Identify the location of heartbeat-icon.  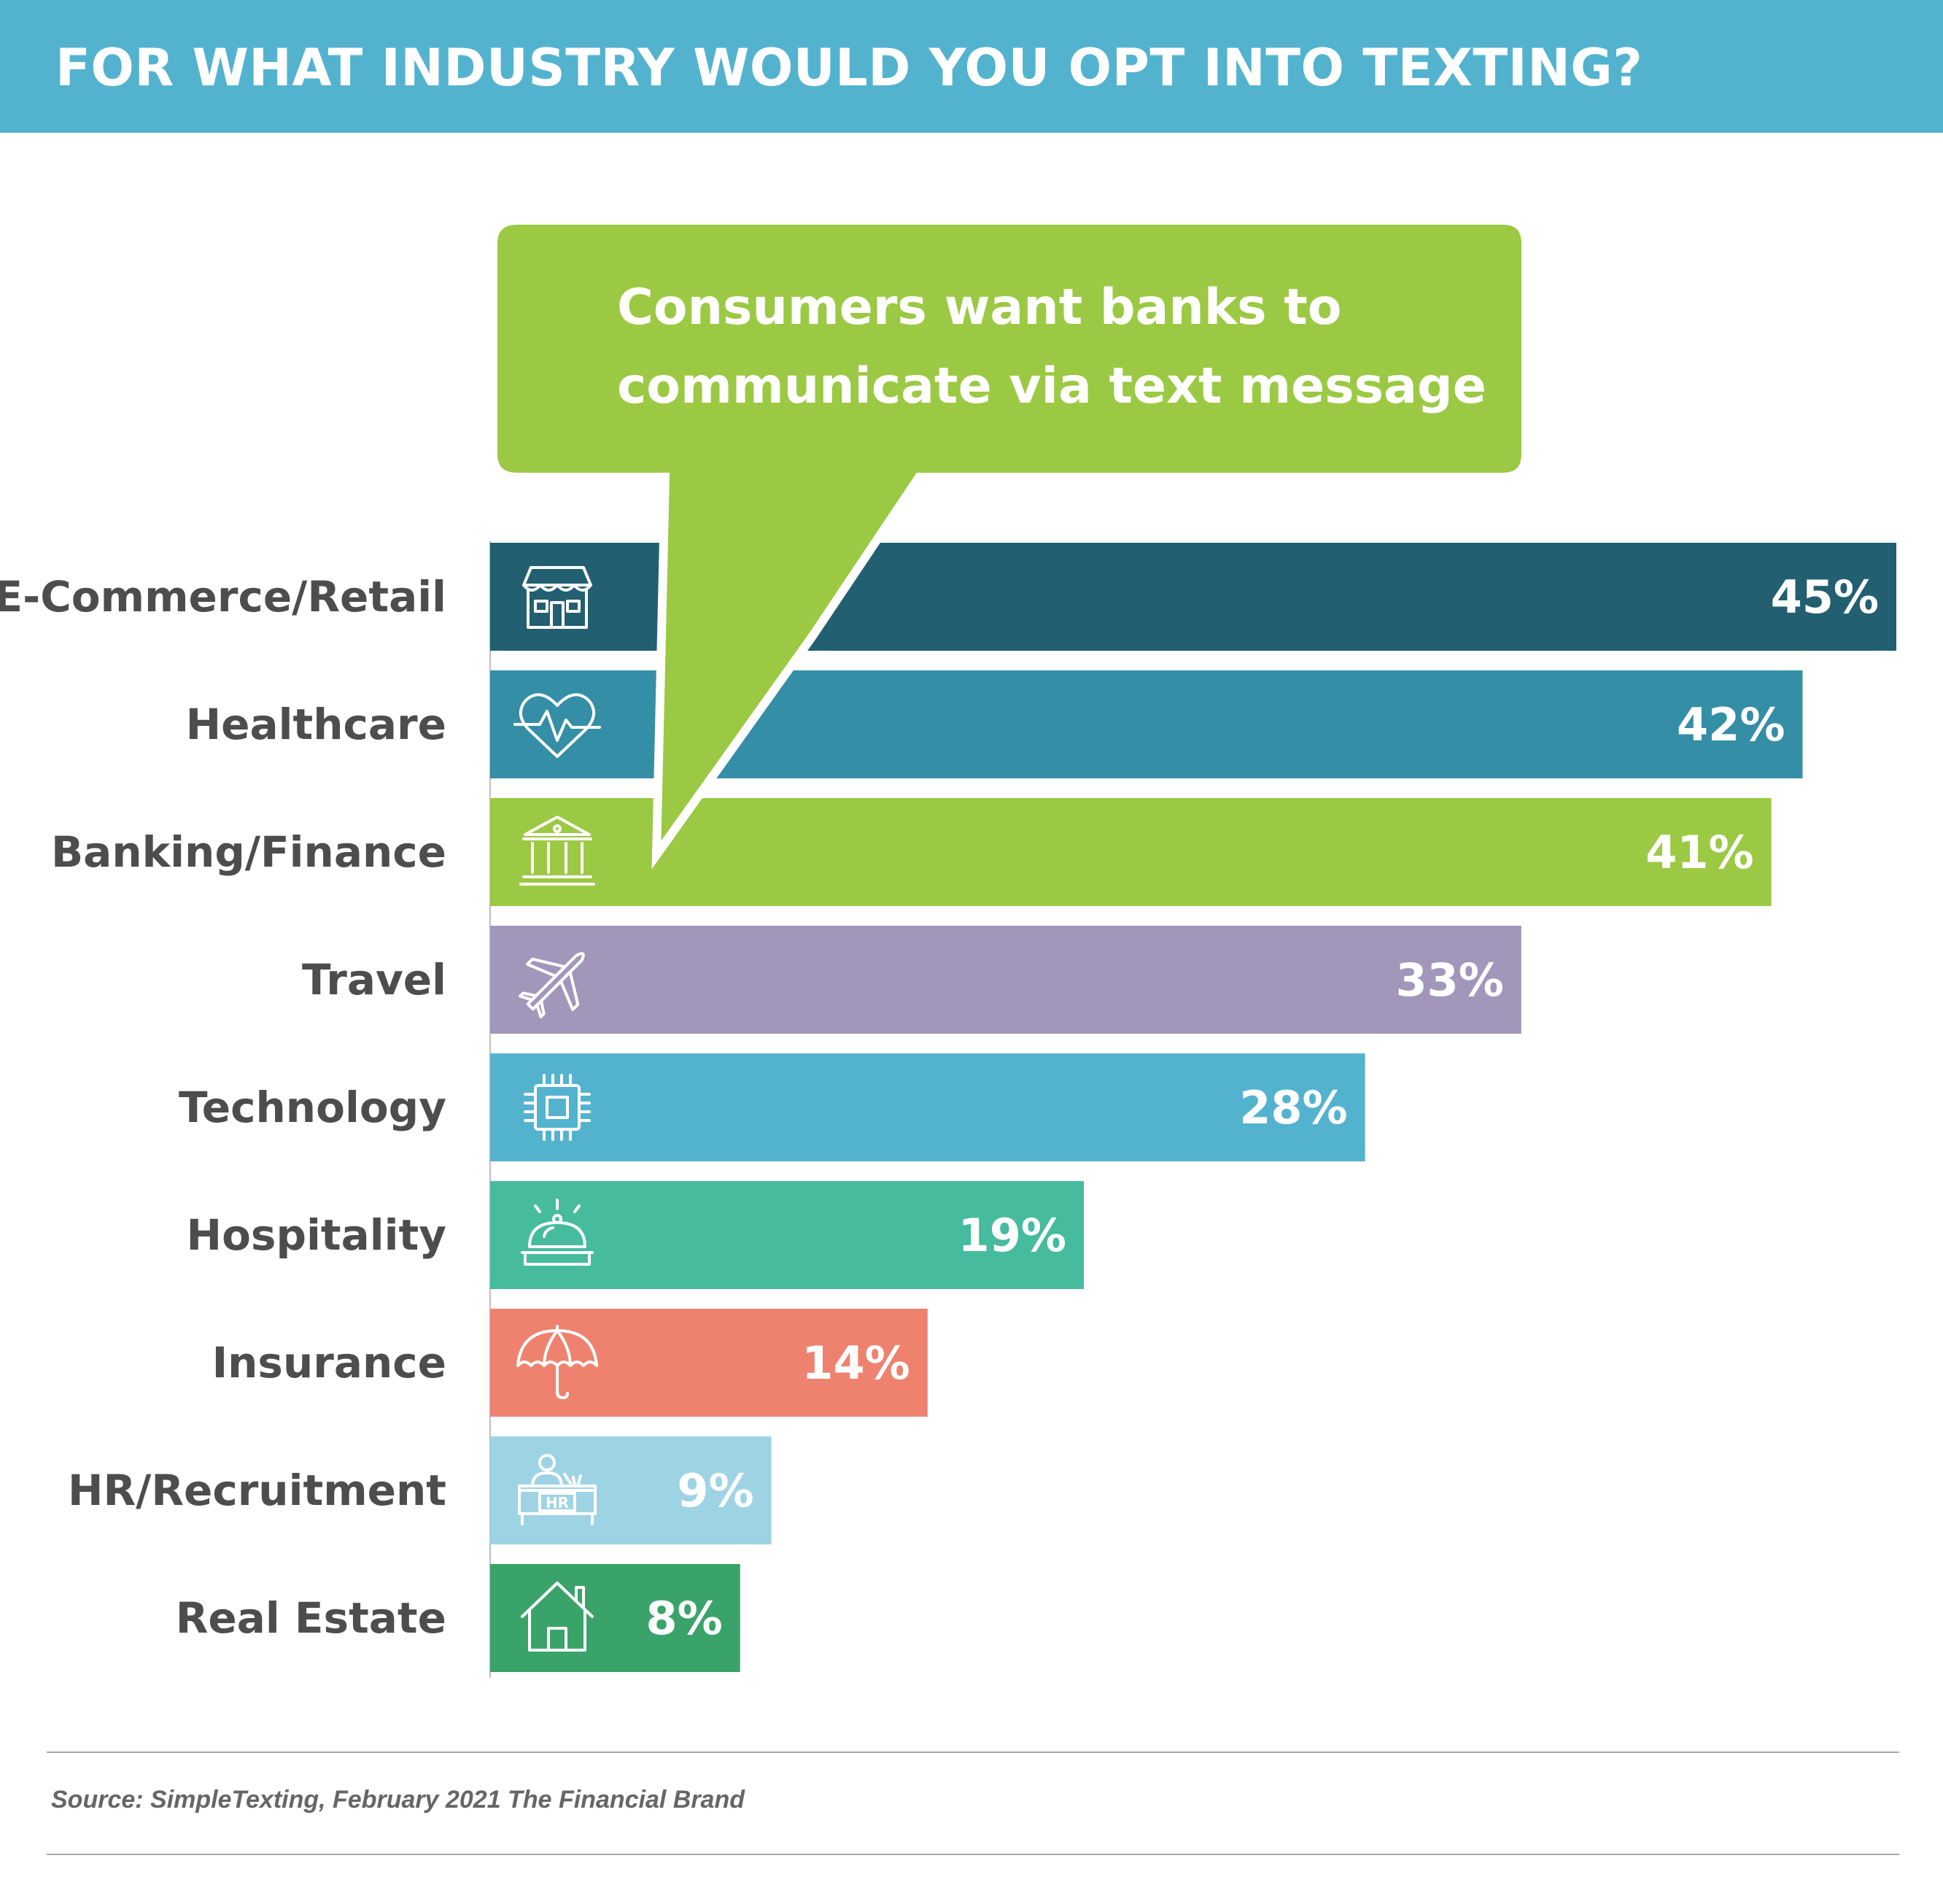
(557, 725).